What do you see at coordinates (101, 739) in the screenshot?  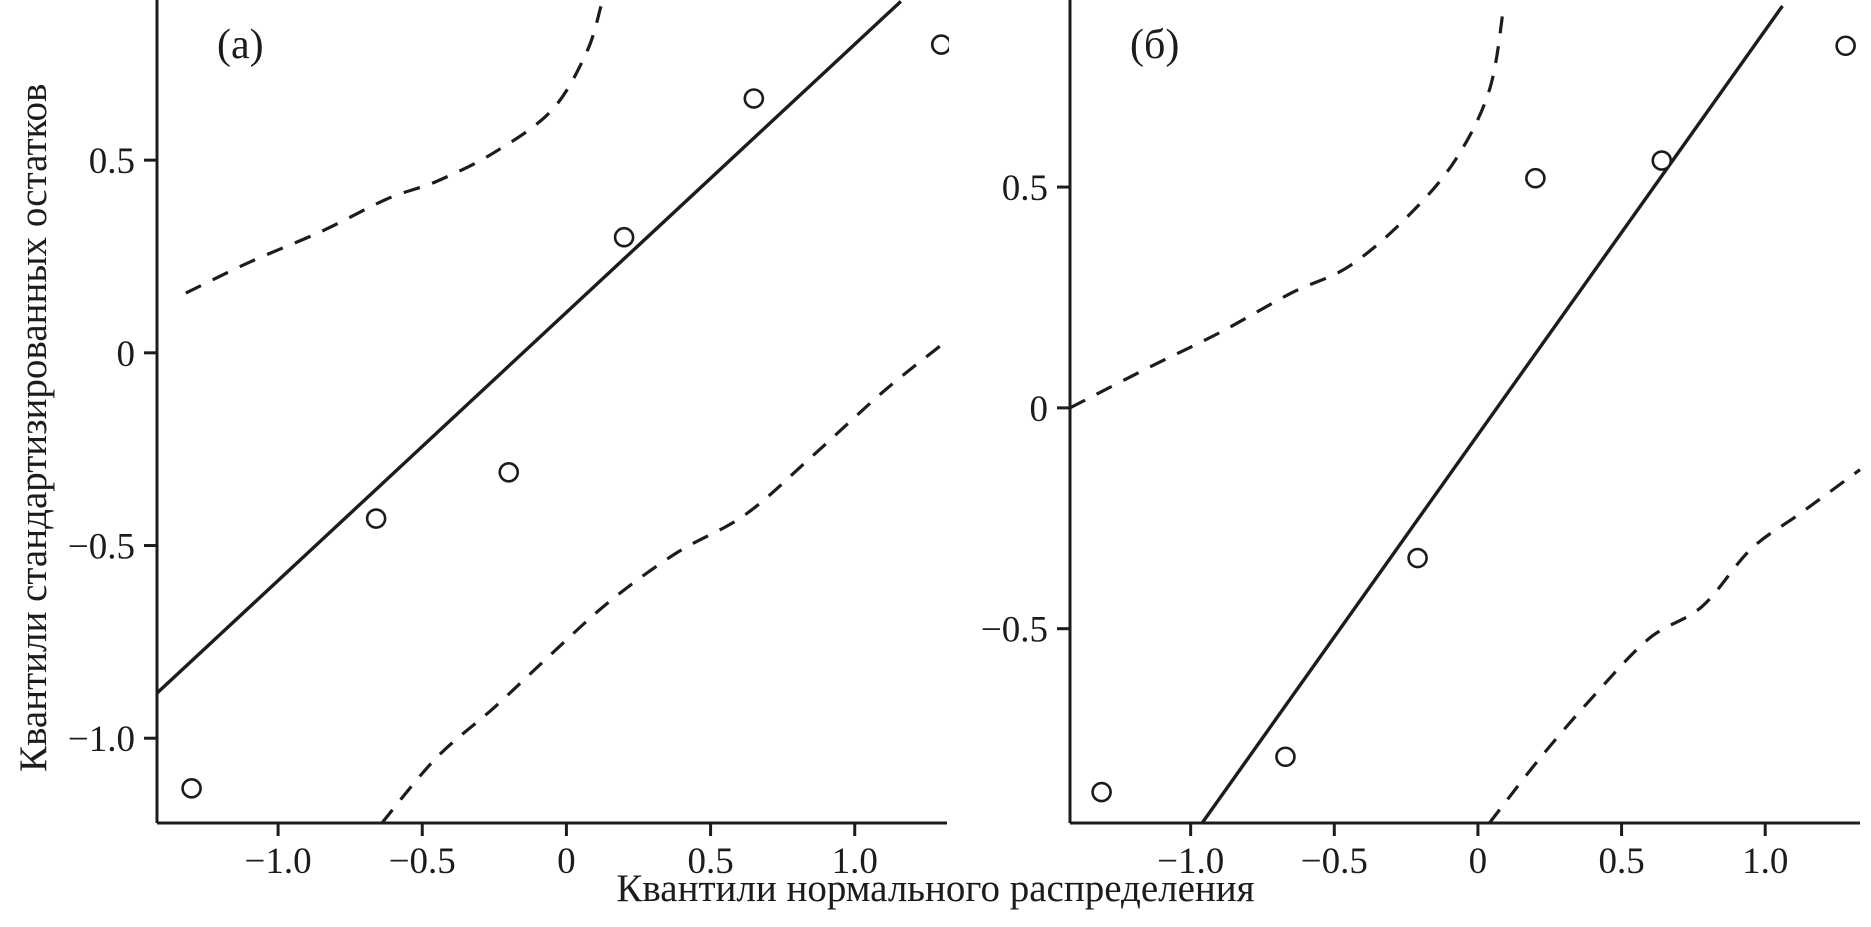 I see `y-tick-label: −1.0` at bounding box center [101, 739].